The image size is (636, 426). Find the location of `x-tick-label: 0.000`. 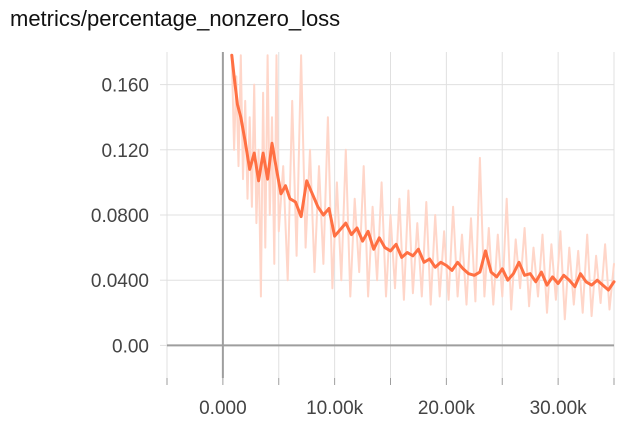

x-tick-label: 0.000 is located at coordinates (223, 408).